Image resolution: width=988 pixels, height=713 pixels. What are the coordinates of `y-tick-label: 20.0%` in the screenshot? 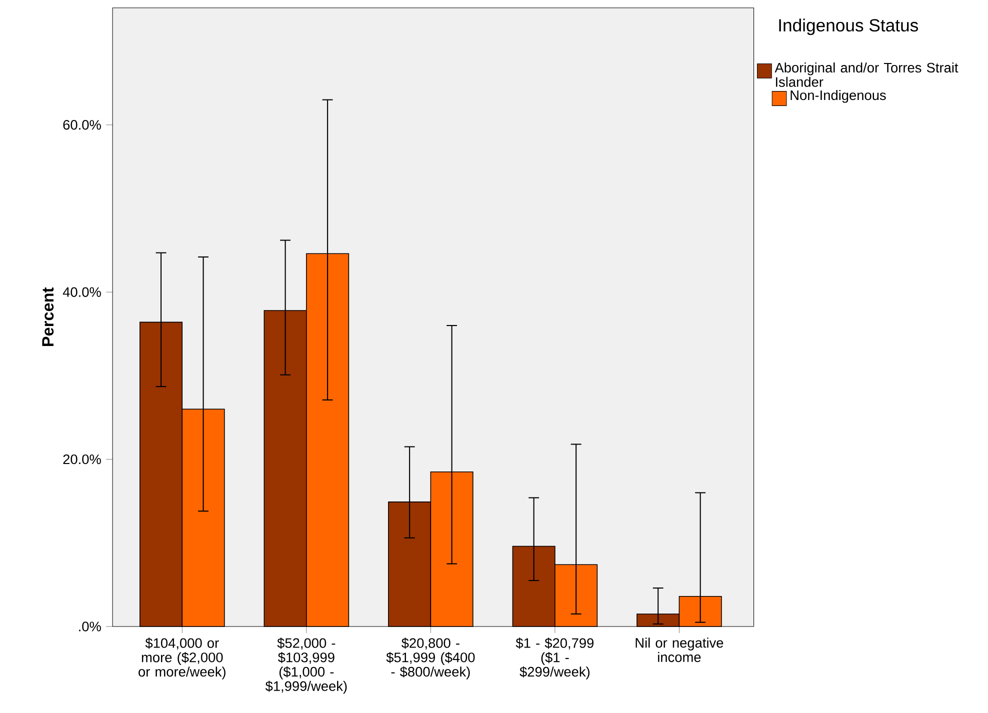 It's located at (82, 459).